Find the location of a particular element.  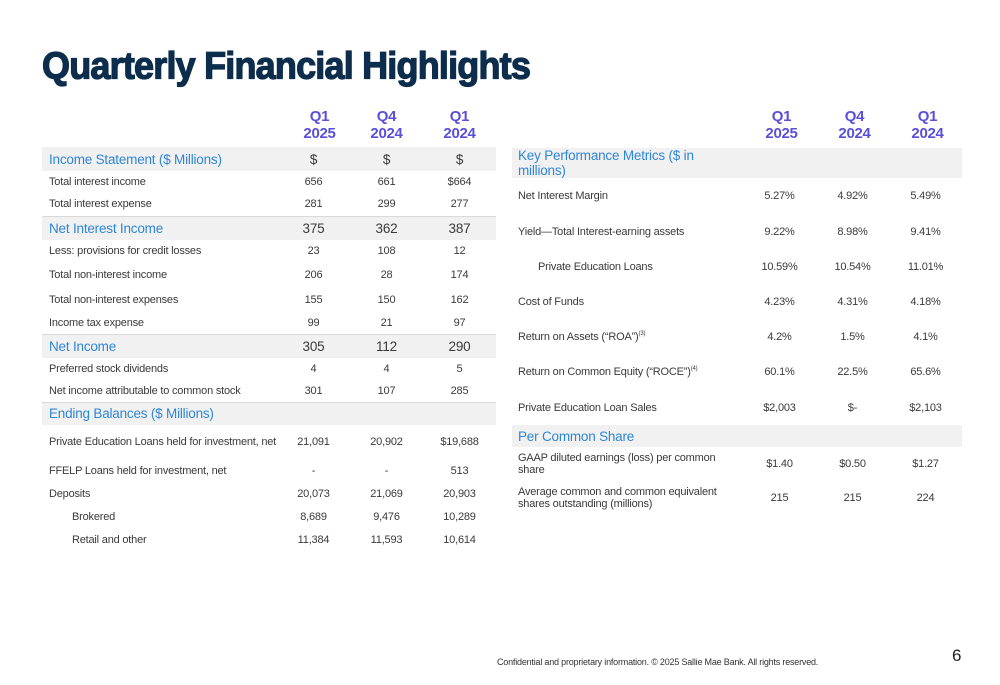

row-label: Net income attributable to common stock is located at coordinates (145, 390).